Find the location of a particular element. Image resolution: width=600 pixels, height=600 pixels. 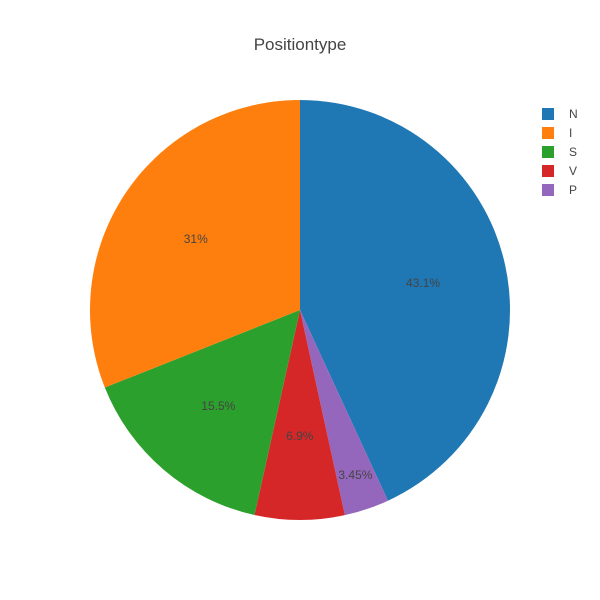

legend-item-p: P is located at coordinates (559, 190).